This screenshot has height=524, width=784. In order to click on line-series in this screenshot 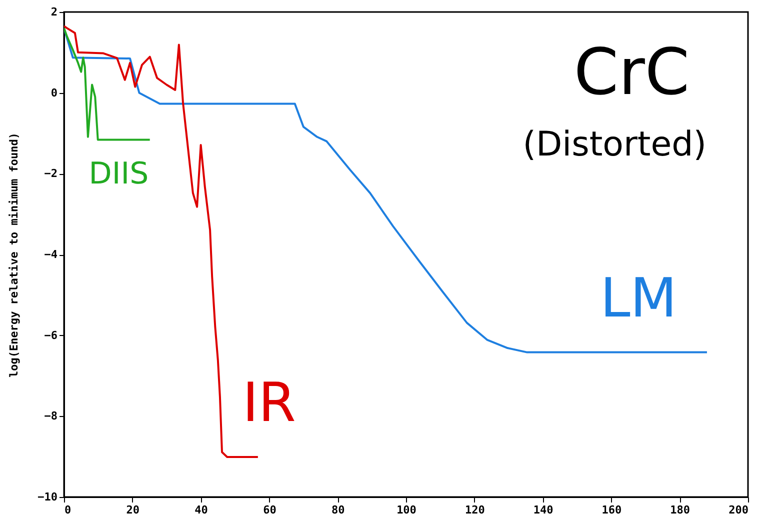, I will do `click(107, 84)`.